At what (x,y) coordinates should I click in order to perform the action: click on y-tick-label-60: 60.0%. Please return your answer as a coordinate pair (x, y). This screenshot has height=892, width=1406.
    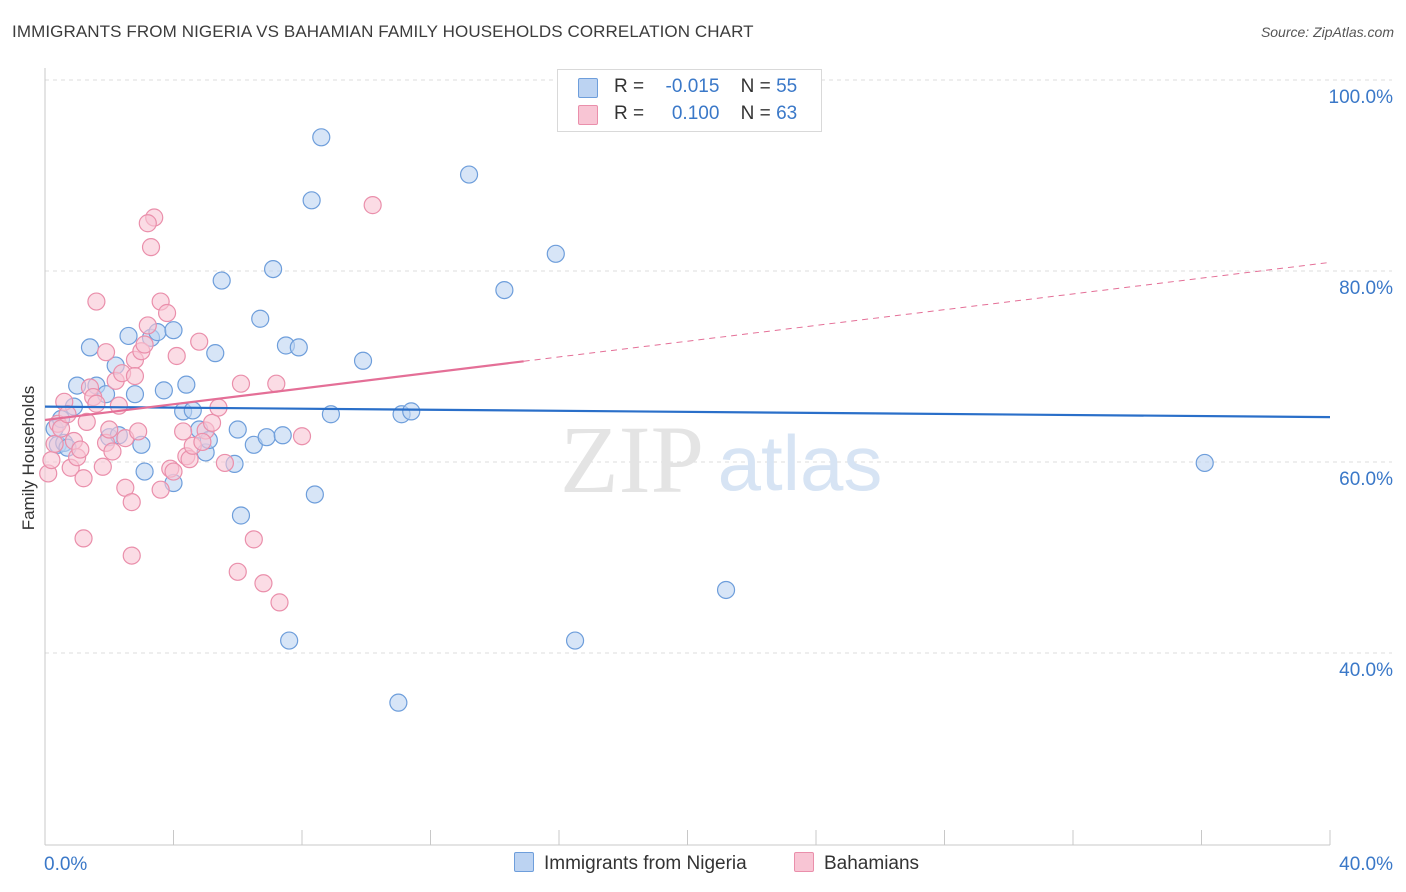
    Looking at the image, I should click on (1366, 479).